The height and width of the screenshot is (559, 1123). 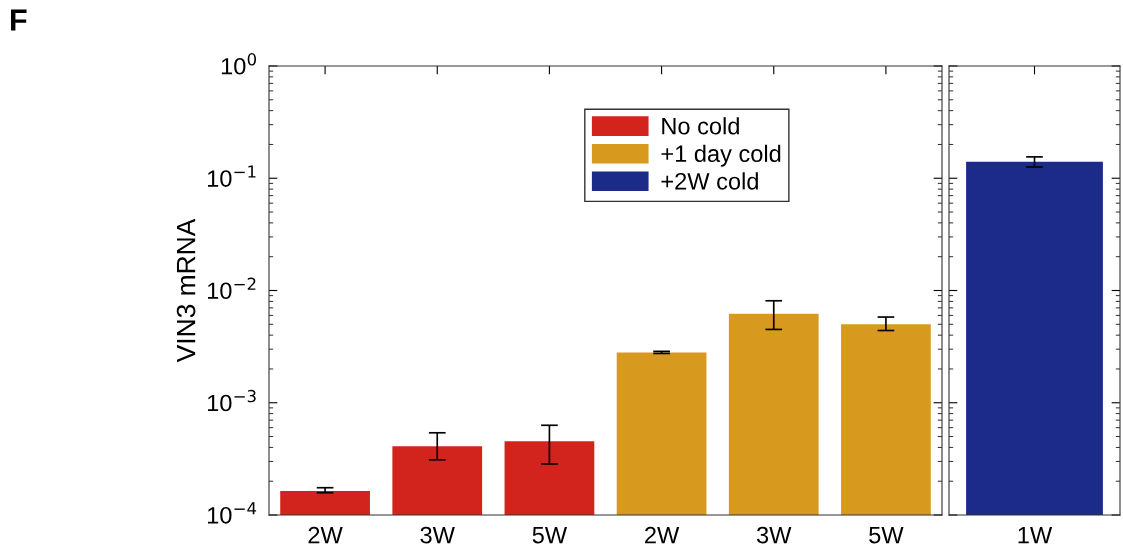 What do you see at coordinates (19, 20) in the screenshot?
I see `text: F` at bounding box center [19, 20].